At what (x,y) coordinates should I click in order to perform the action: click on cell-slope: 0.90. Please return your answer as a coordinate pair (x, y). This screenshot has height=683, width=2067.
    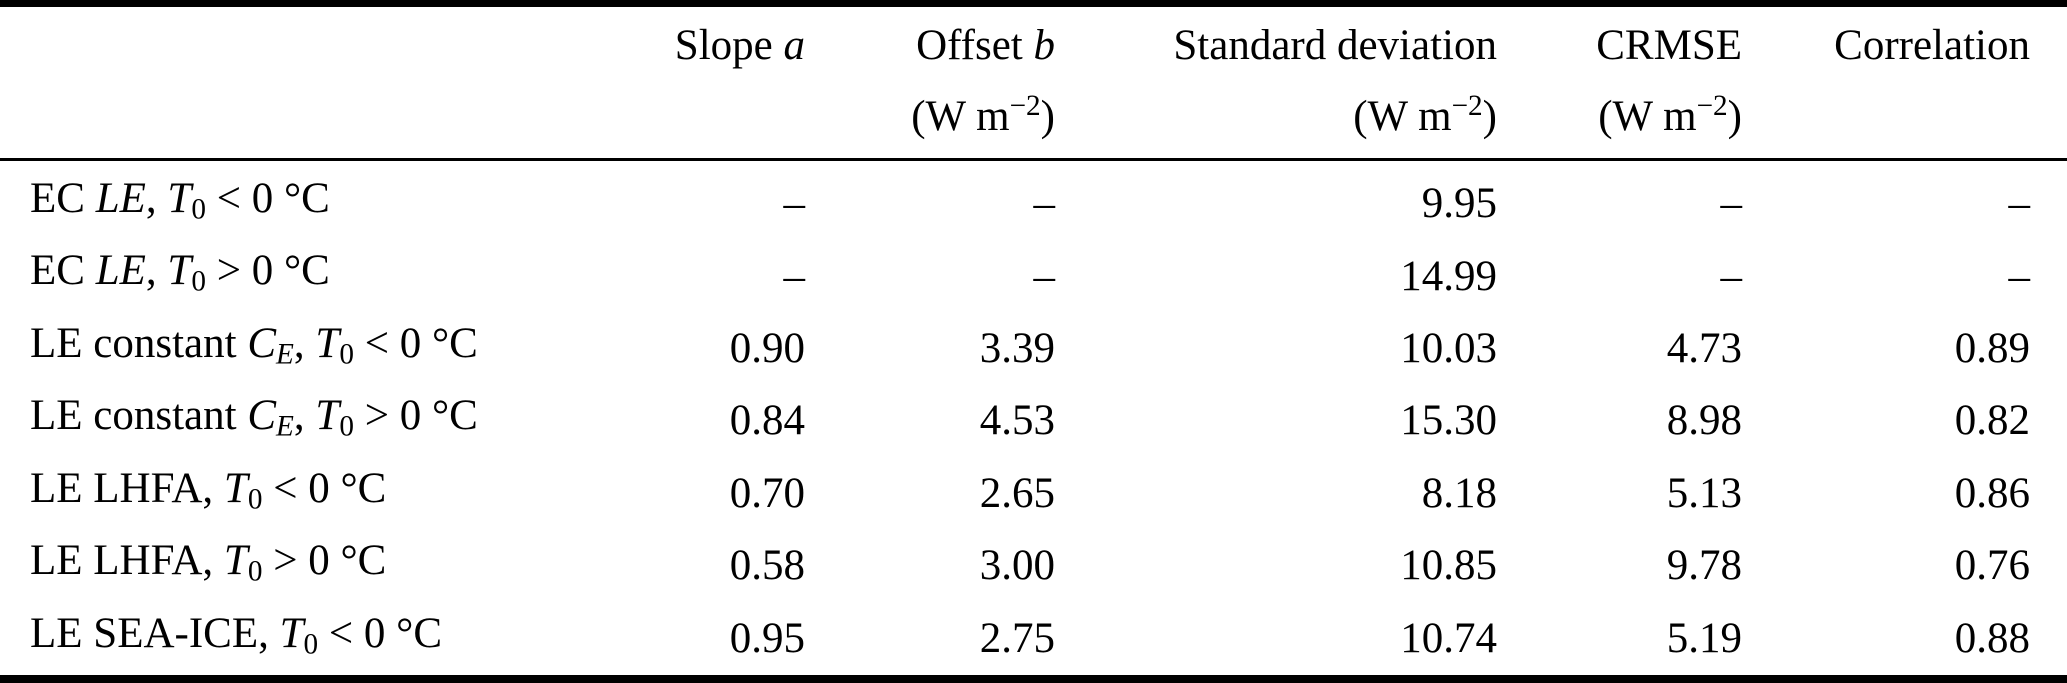
    Looking at the image, I should click on (767, 349).